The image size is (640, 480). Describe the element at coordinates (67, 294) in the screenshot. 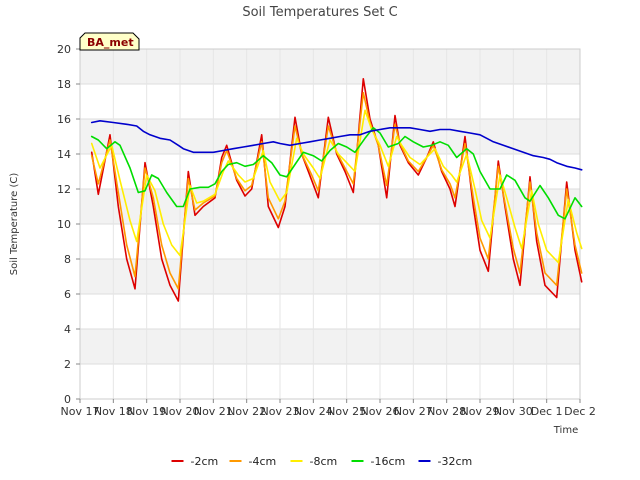

I see `y-tick-label: 6` at that location.